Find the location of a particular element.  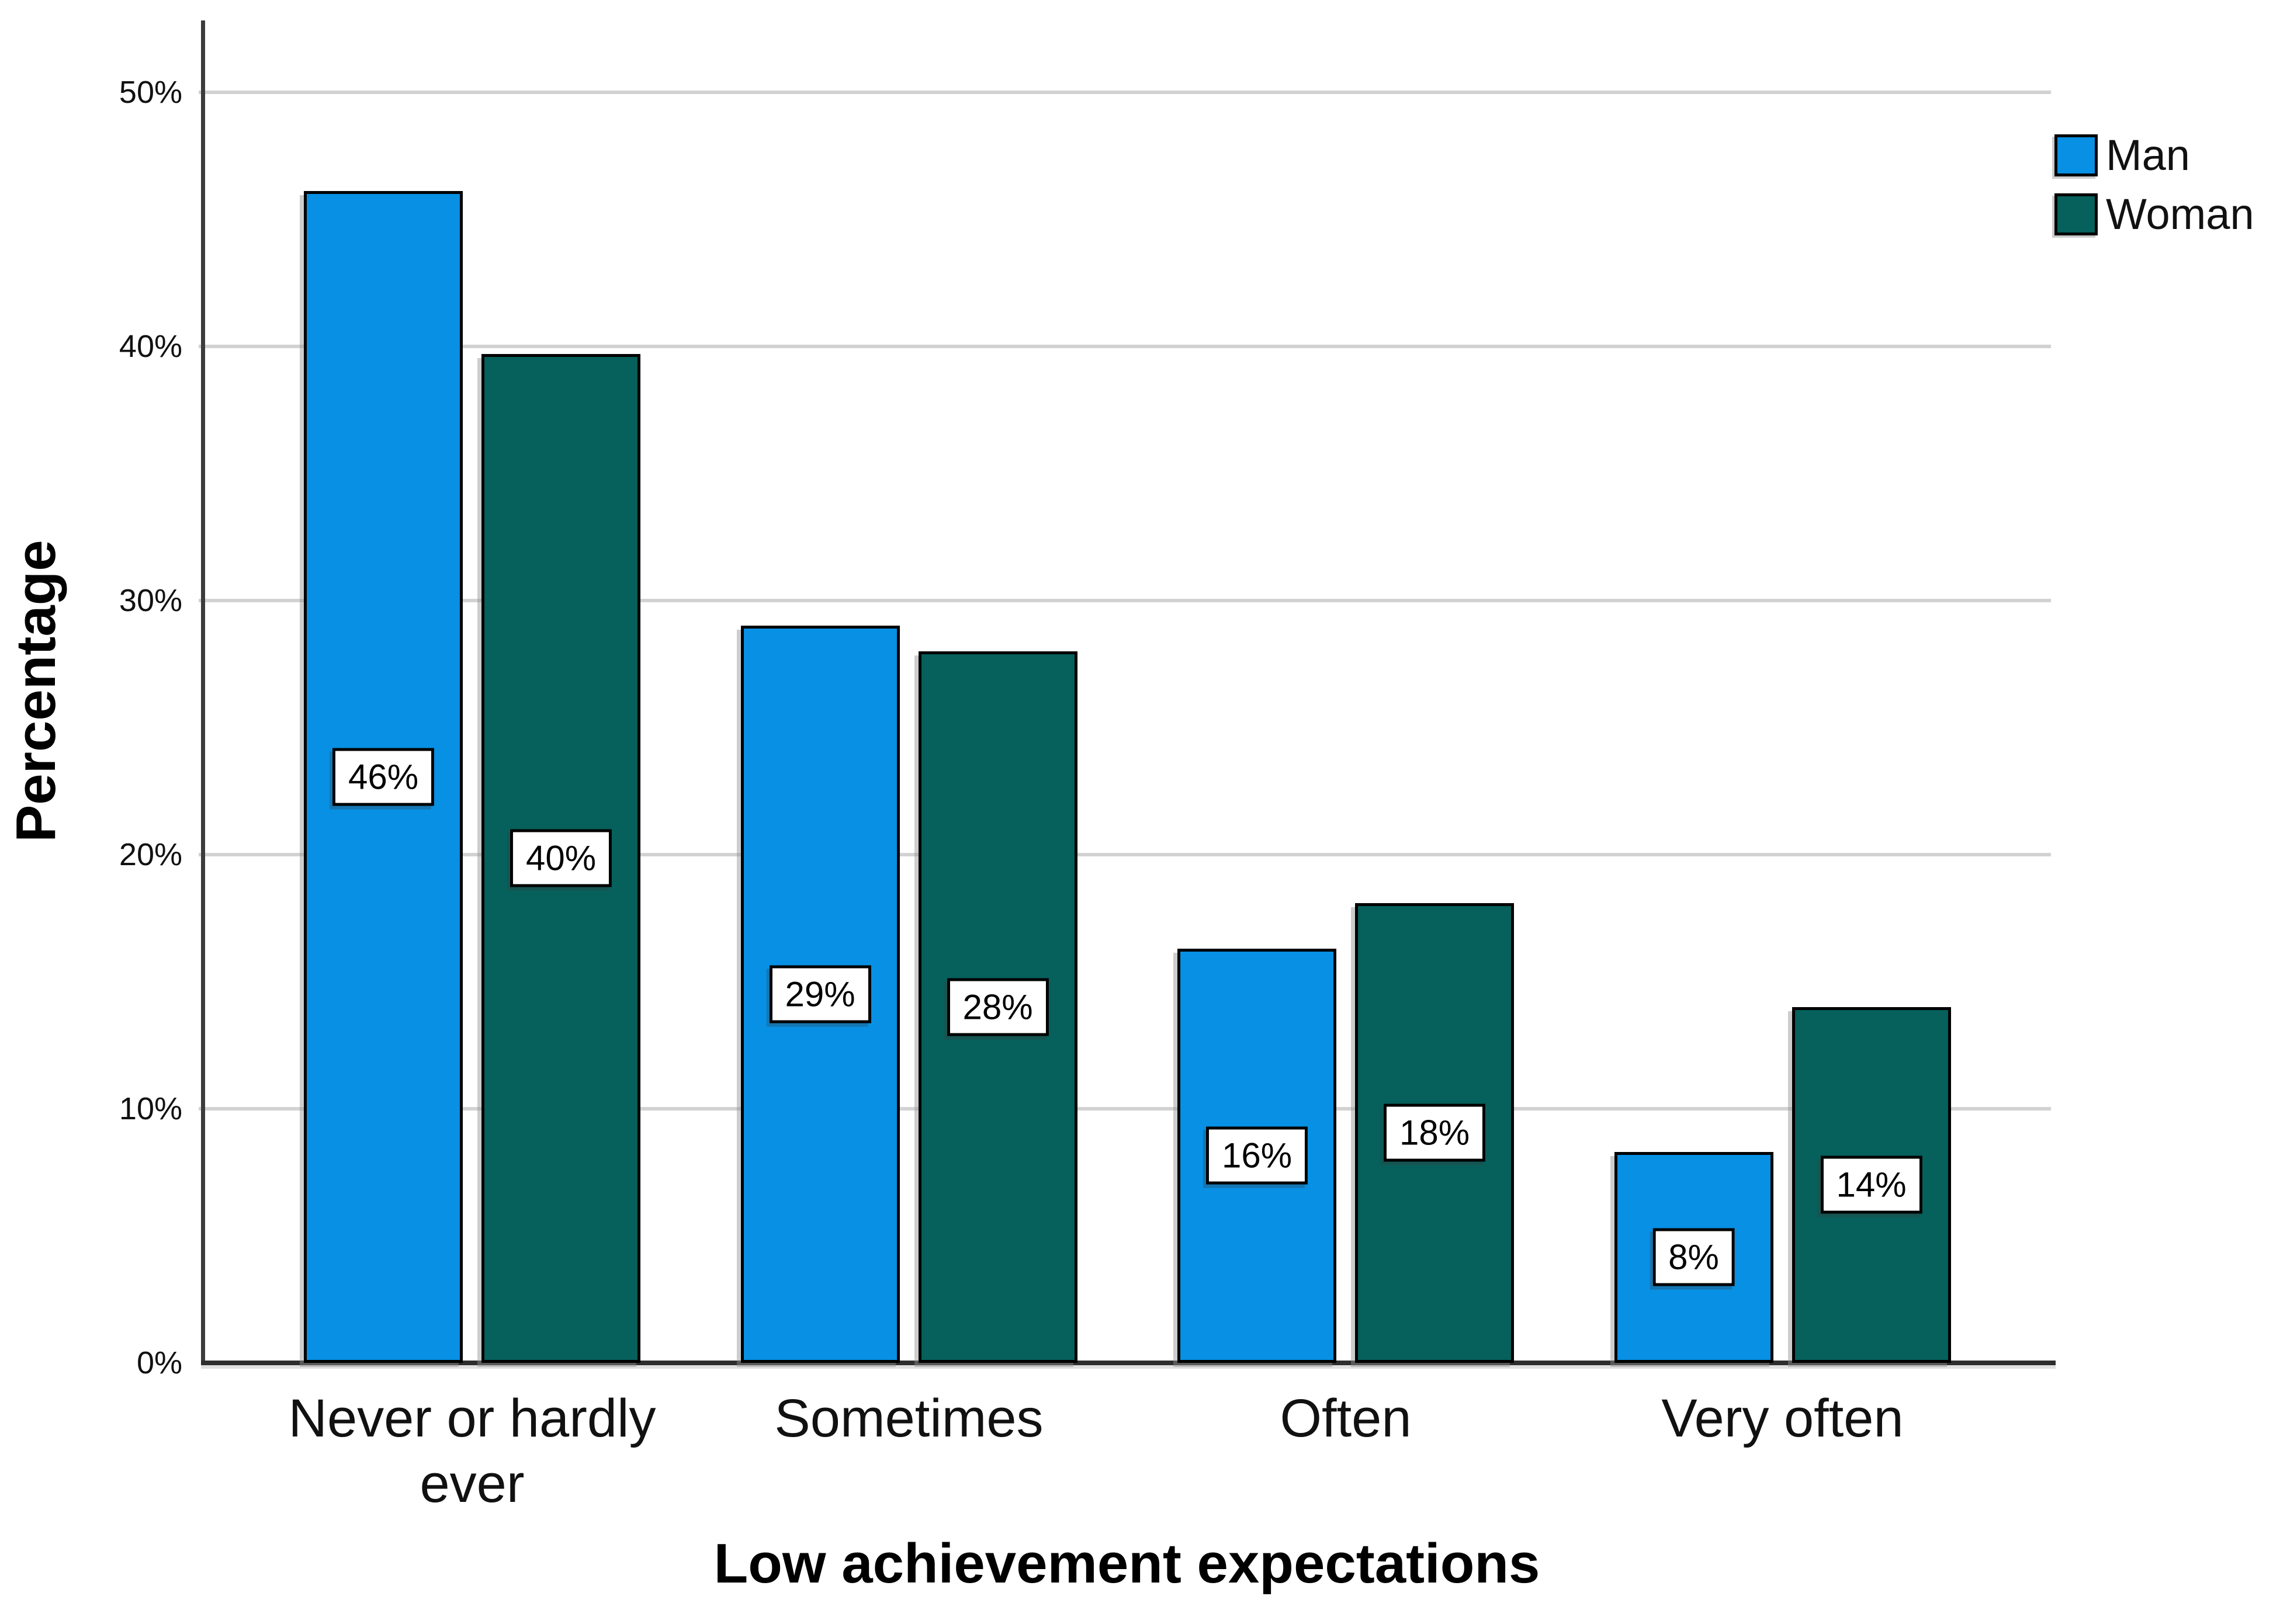

bar-value-label-man-4: 8% is located at coordinates (1694, 1257).